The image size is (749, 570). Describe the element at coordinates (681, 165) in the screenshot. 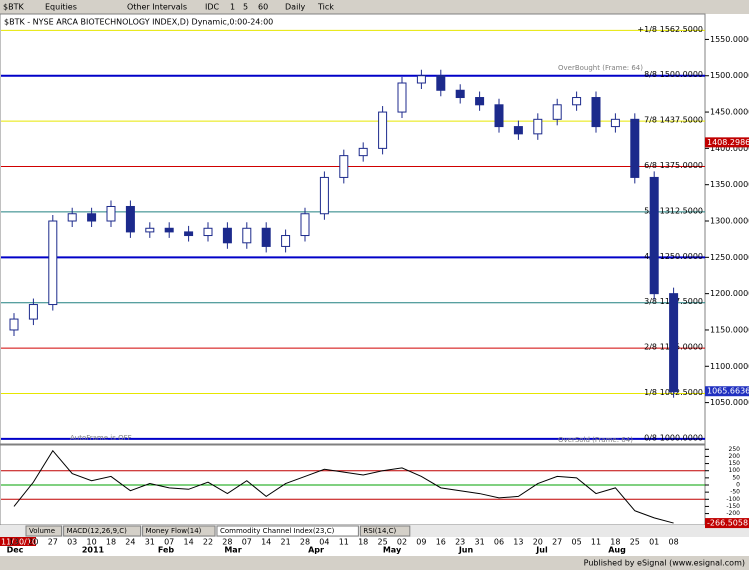

I see `level-label: 1375.0000` at that location.